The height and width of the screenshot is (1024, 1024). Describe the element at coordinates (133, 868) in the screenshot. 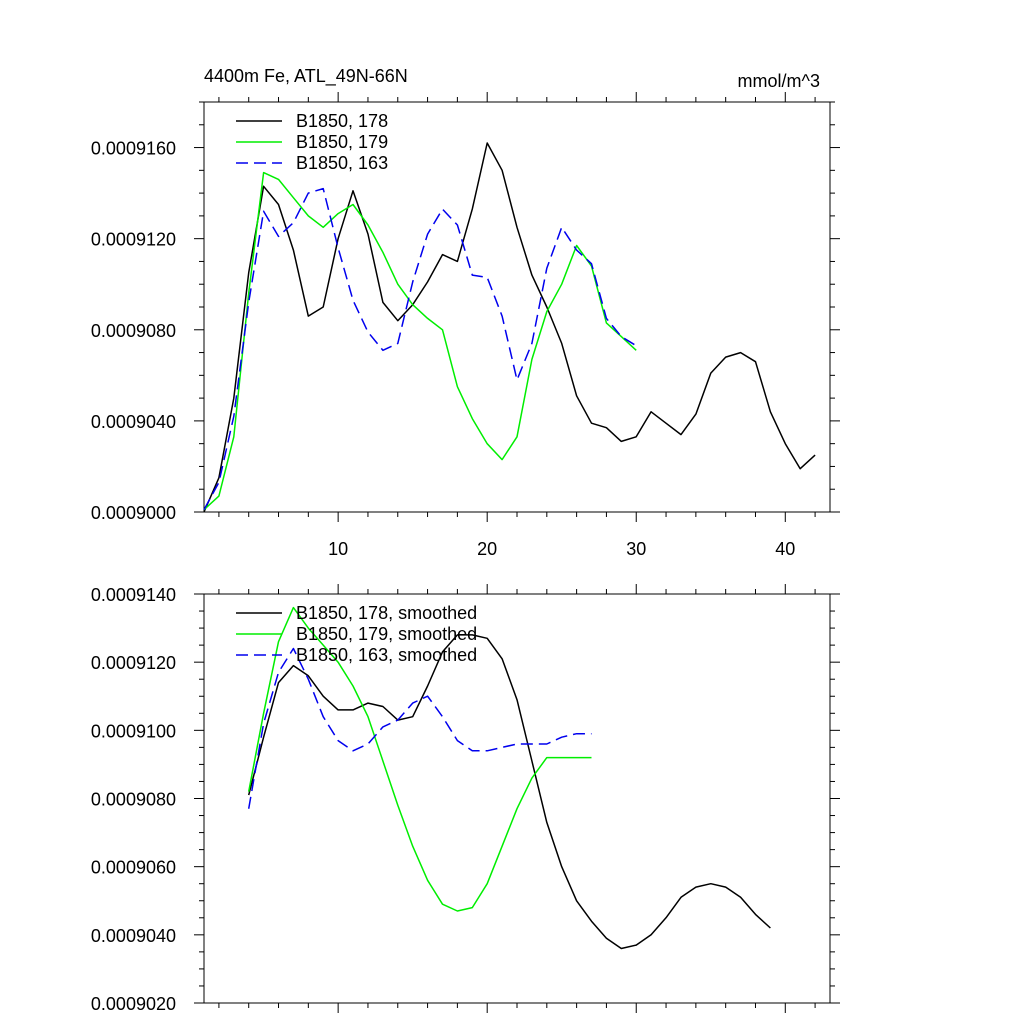

I see `y-tick-label: 0.0009060` at that location.